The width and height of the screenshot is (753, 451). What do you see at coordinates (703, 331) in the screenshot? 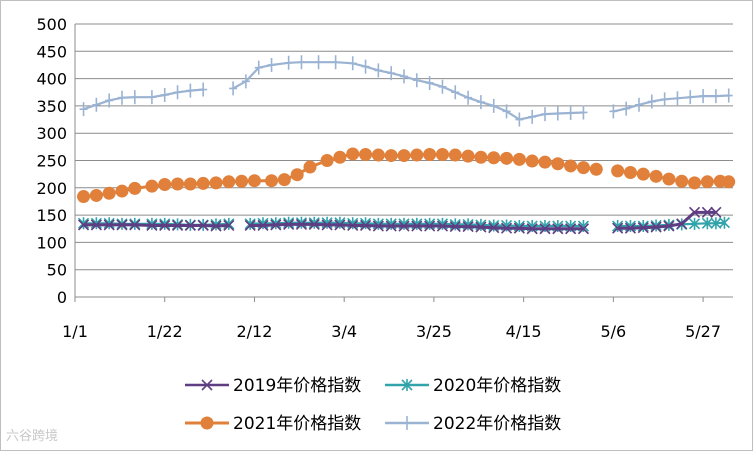
I see `x-tick-label: 5/27` at bounding box center [703, 331].